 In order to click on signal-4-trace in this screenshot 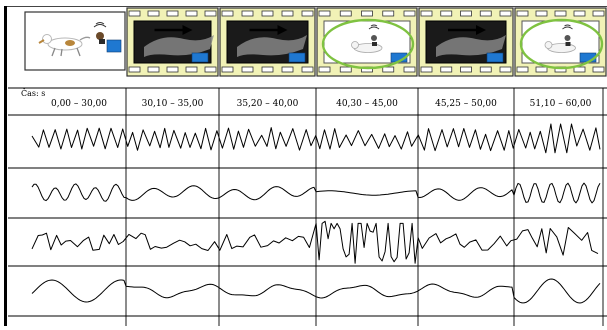, I will do `click(316, 291)`.